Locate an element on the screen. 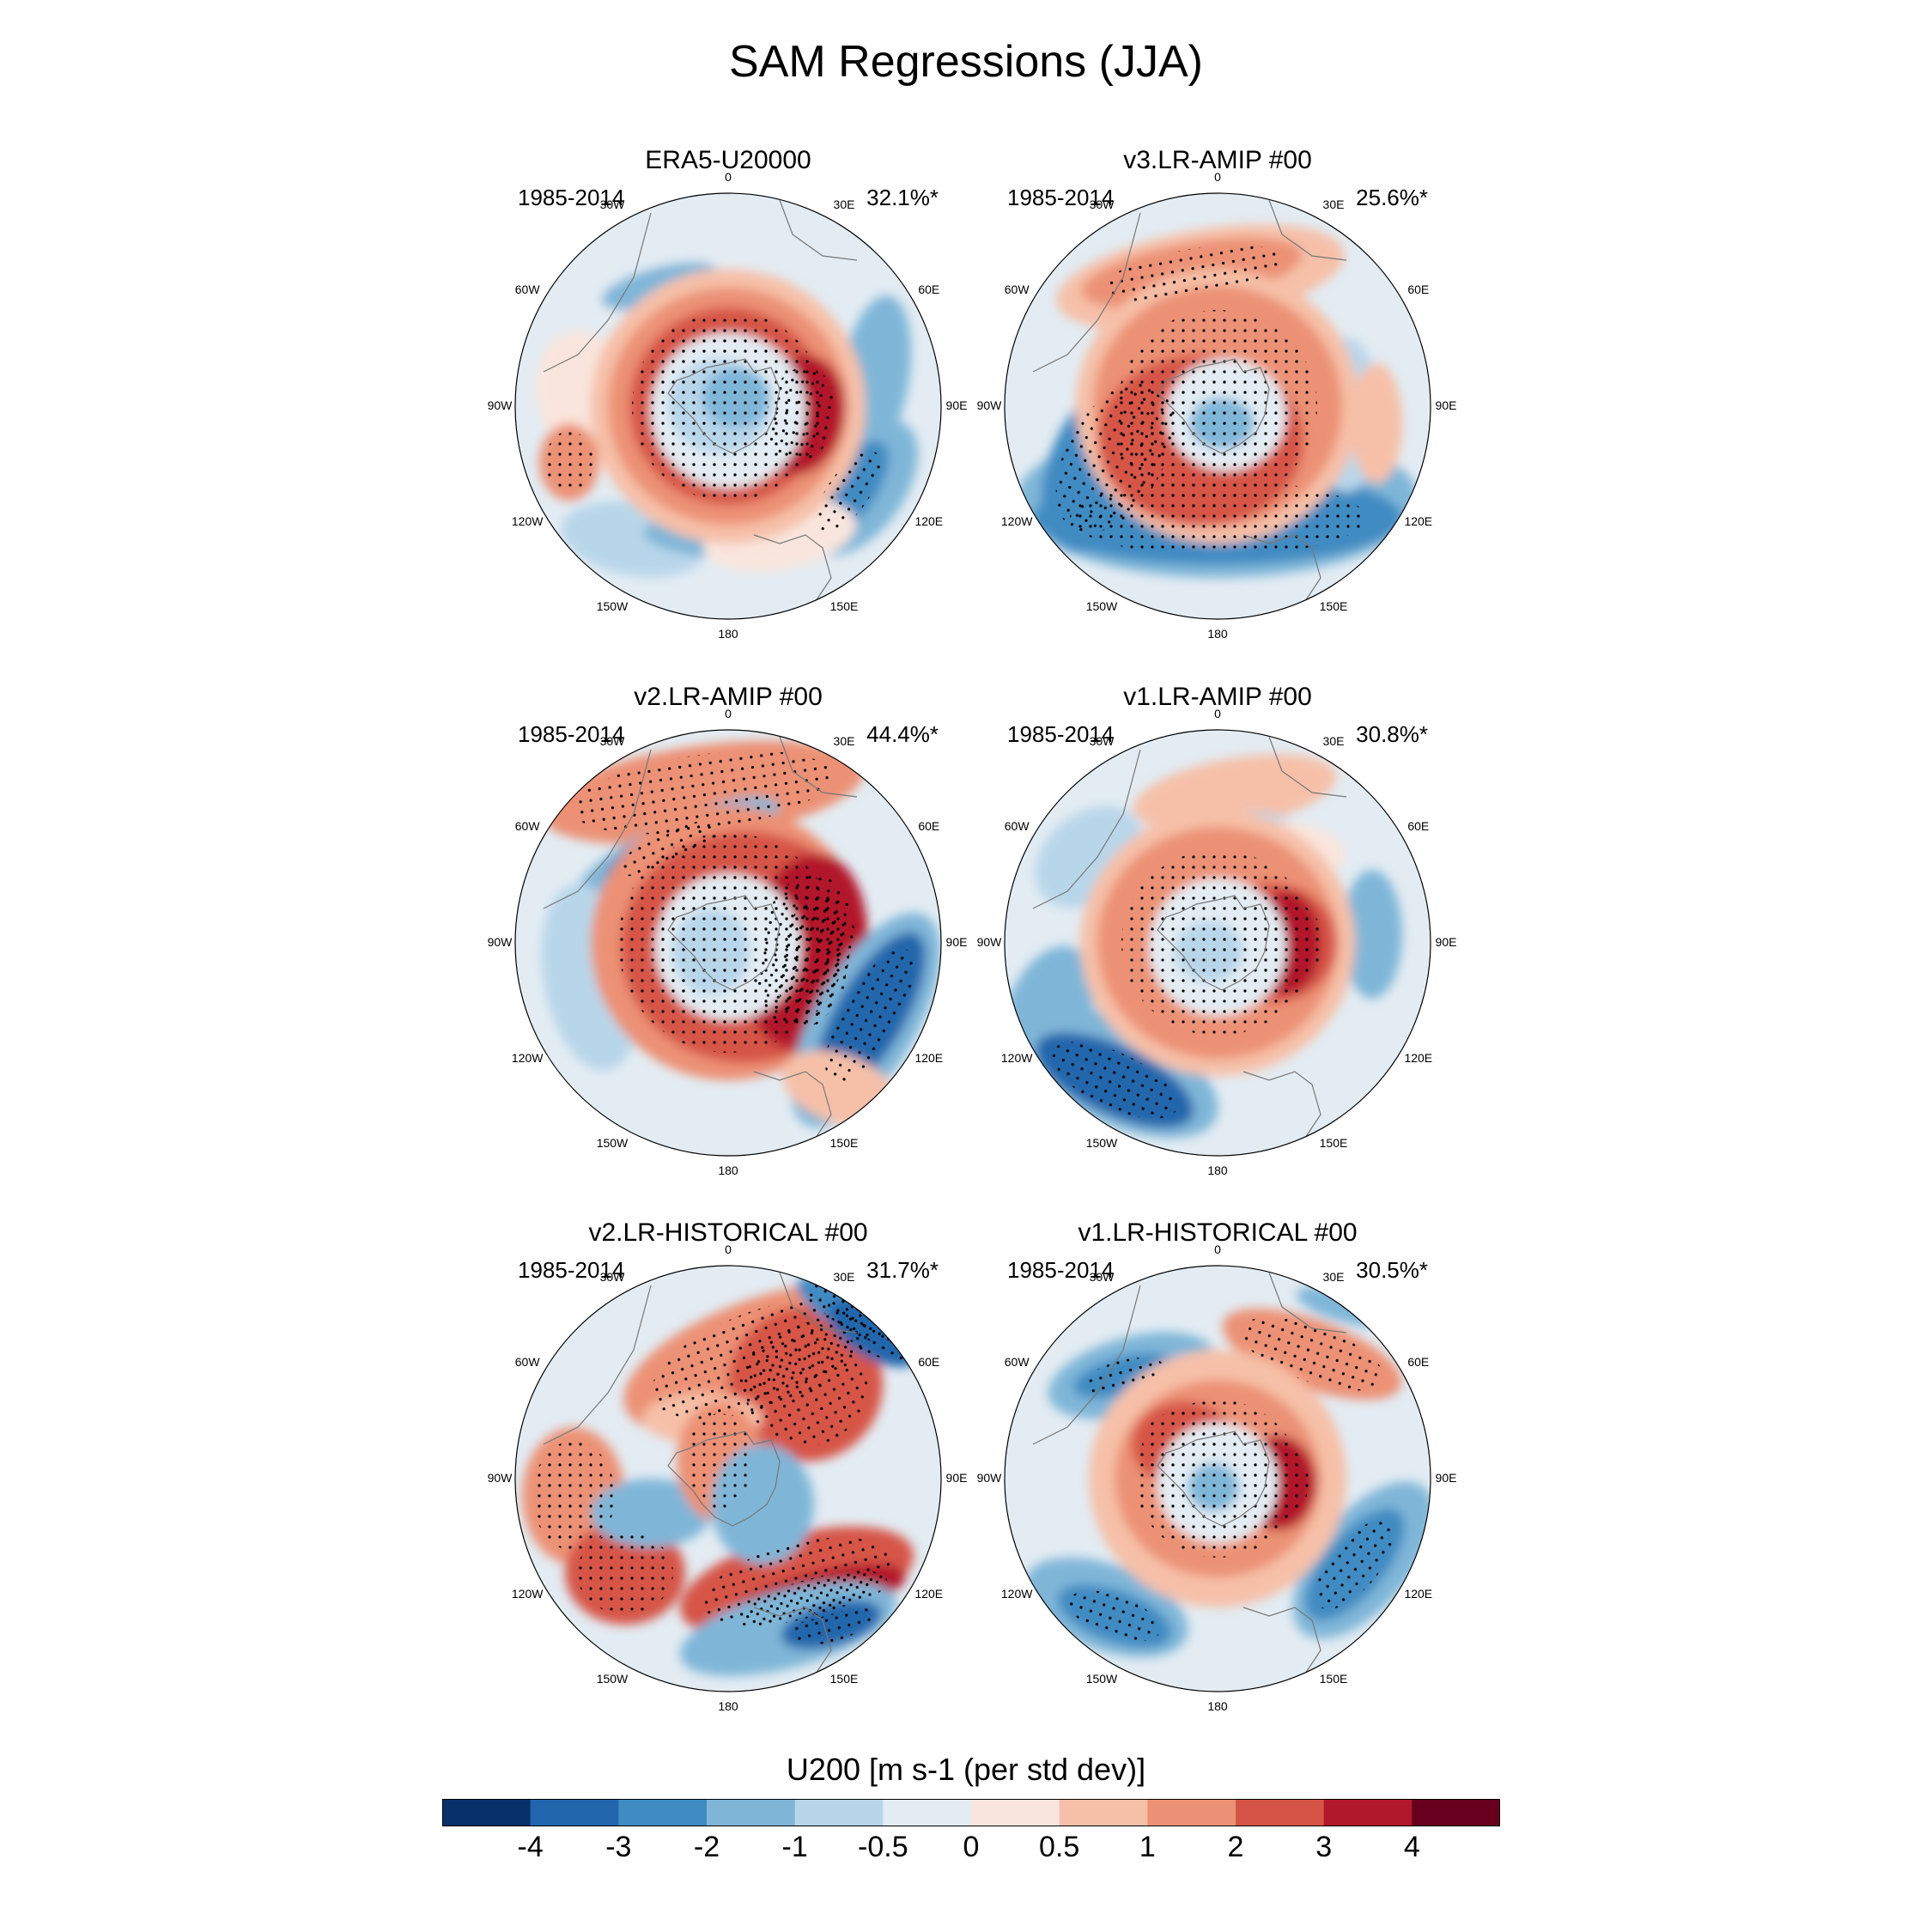 The width and height of the screenshot is (1932, 1932). panel-title: v1.LR-AMIP #00 is located at coordinates (1217, 697).